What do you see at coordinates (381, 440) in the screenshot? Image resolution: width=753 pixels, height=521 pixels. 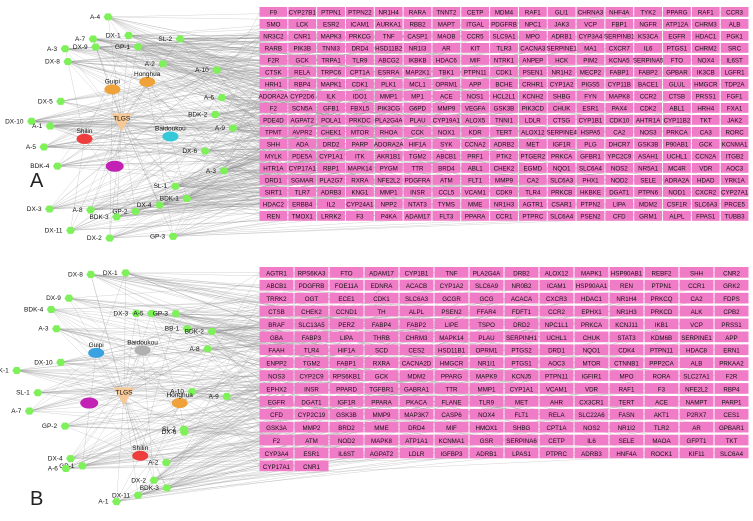 I see `target-node: MAPK8` at bounding box center [381, 440].